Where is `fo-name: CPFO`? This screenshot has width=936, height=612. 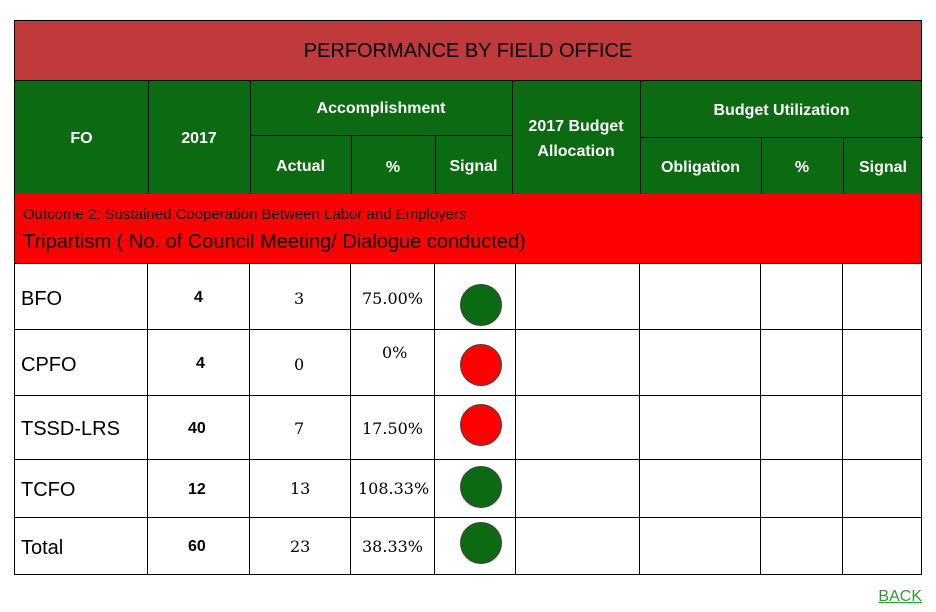
fo-name: CPFO is located at coordinates (49, 365).